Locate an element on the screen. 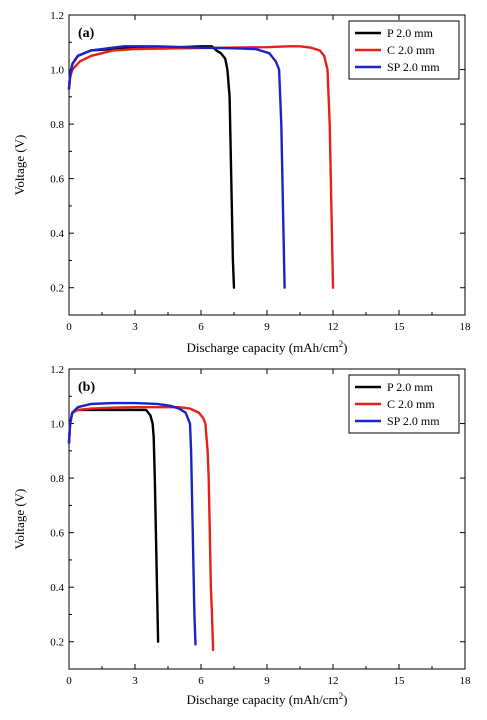  series-line-sp is located at coordinates (132, 523).